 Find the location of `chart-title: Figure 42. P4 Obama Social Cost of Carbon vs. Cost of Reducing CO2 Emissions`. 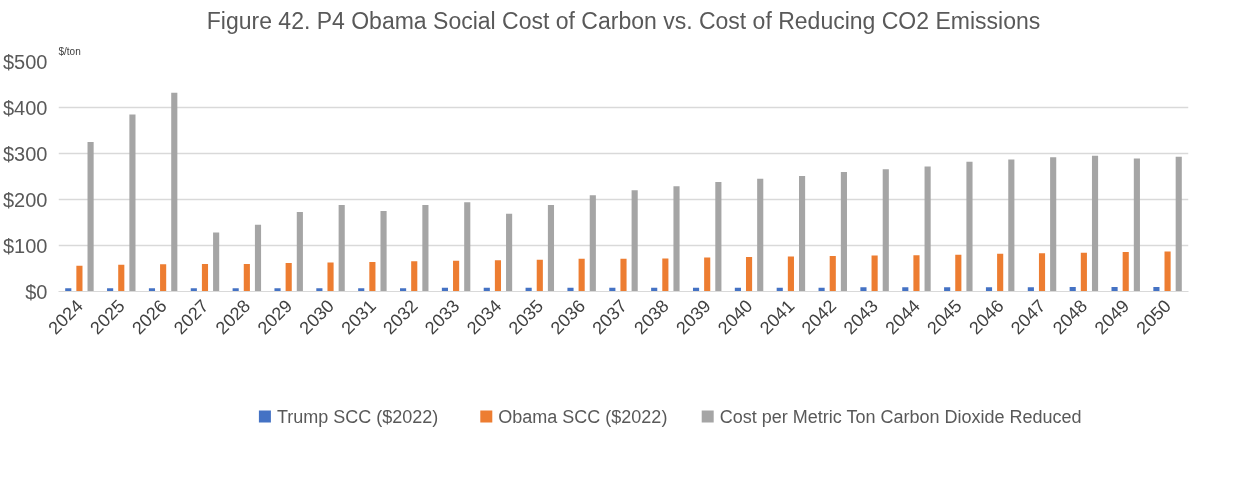

chart-title: Figure 42. P4 Obama Social Cost of Carbon vs. Cost of Reducing CO2 Emissions is located at coordinates (623, 20).